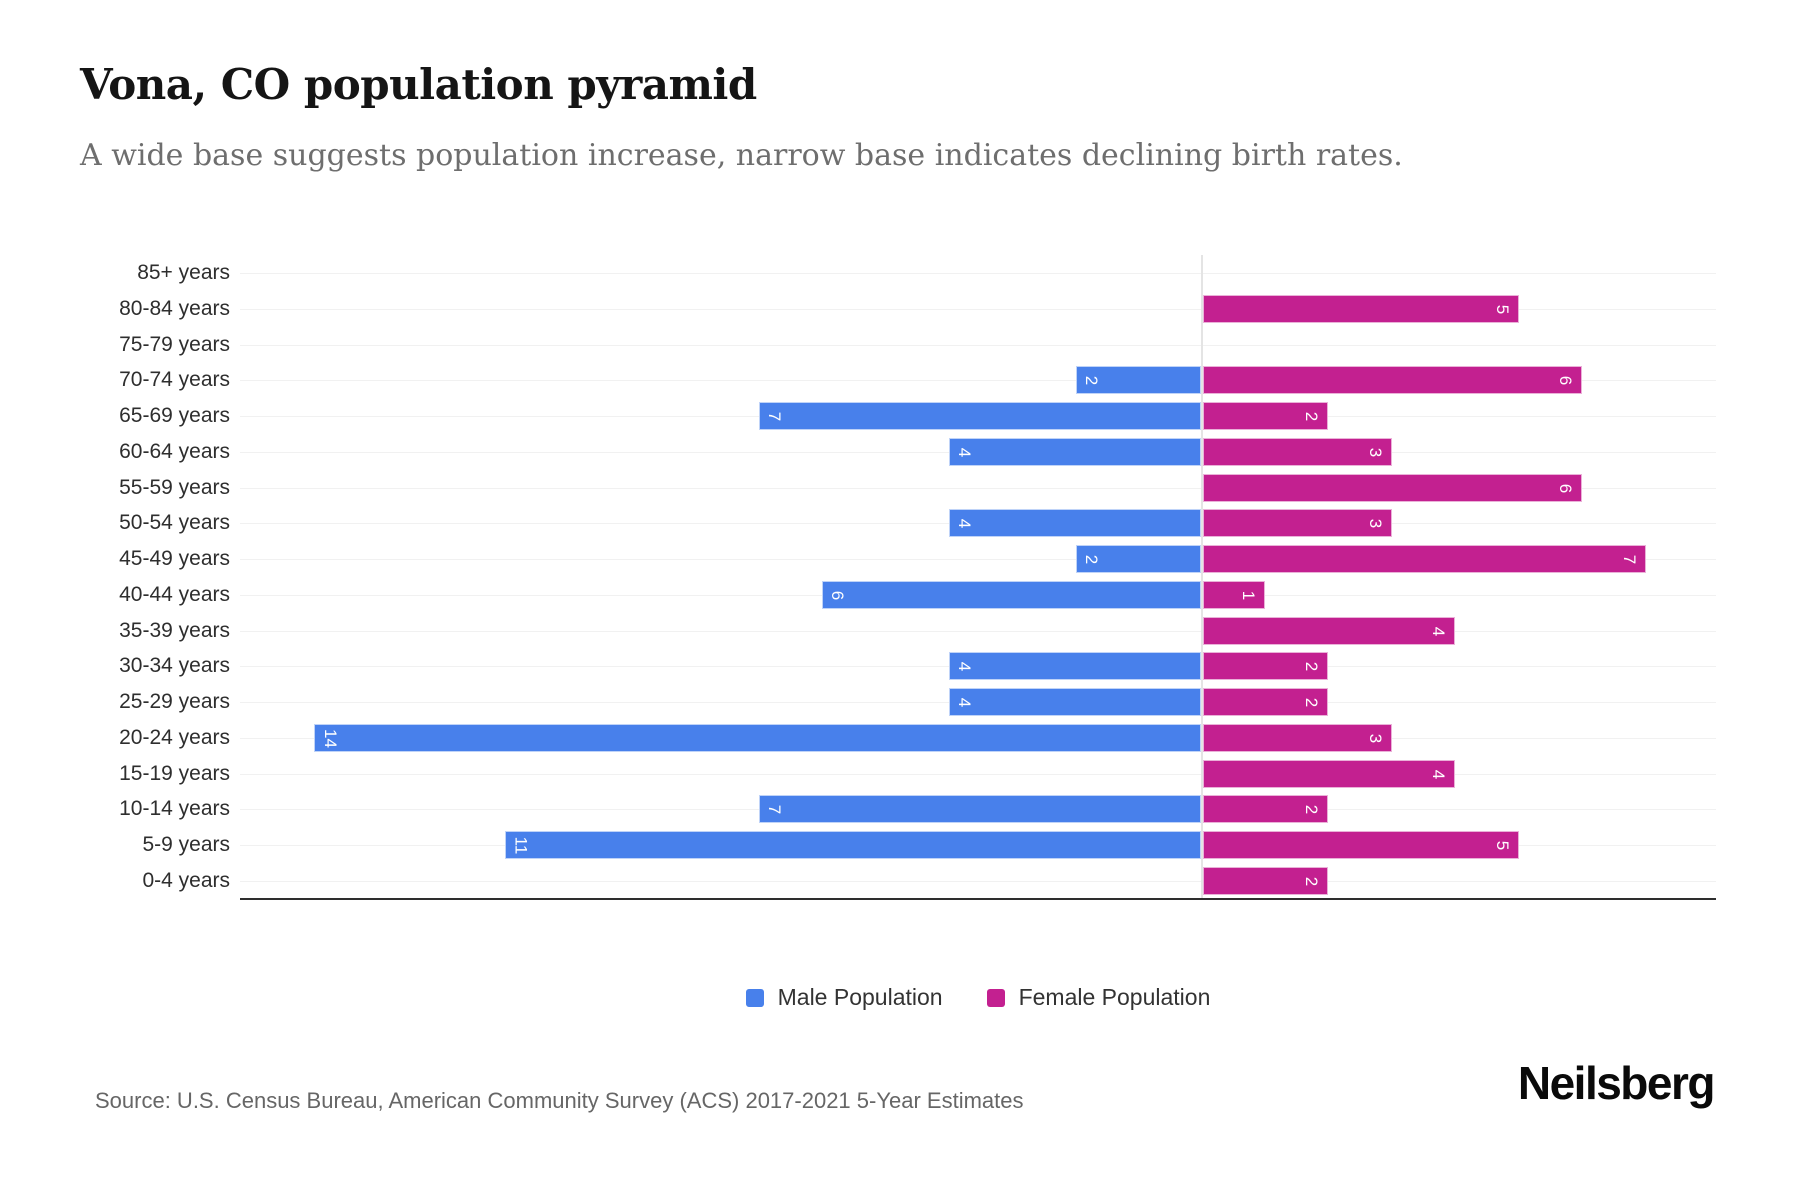 Image resolution: width=1800 pixels, height=1200 pixels. Describe the element at coordinates (418, 84) in the screenshot. I see `page-title: Vona, CO population pyramid` at that location.